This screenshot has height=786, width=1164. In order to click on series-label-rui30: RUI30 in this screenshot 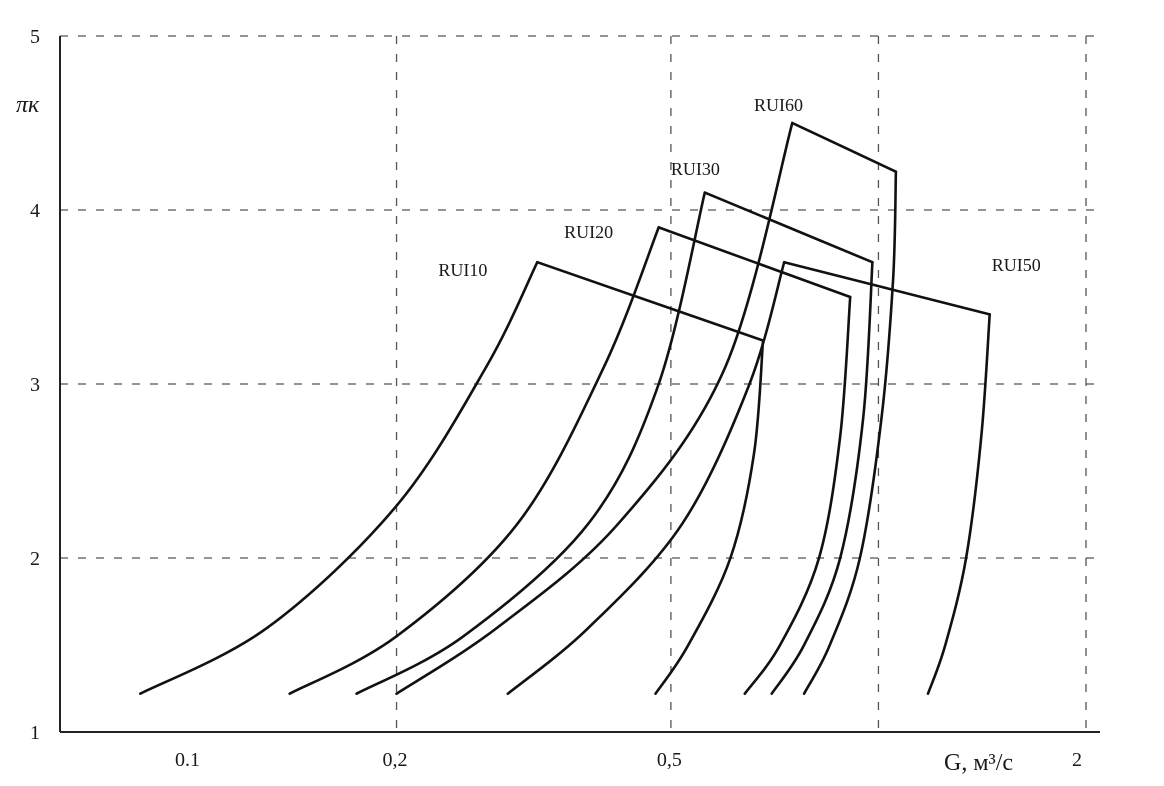, I will do `click(695, 169)`.